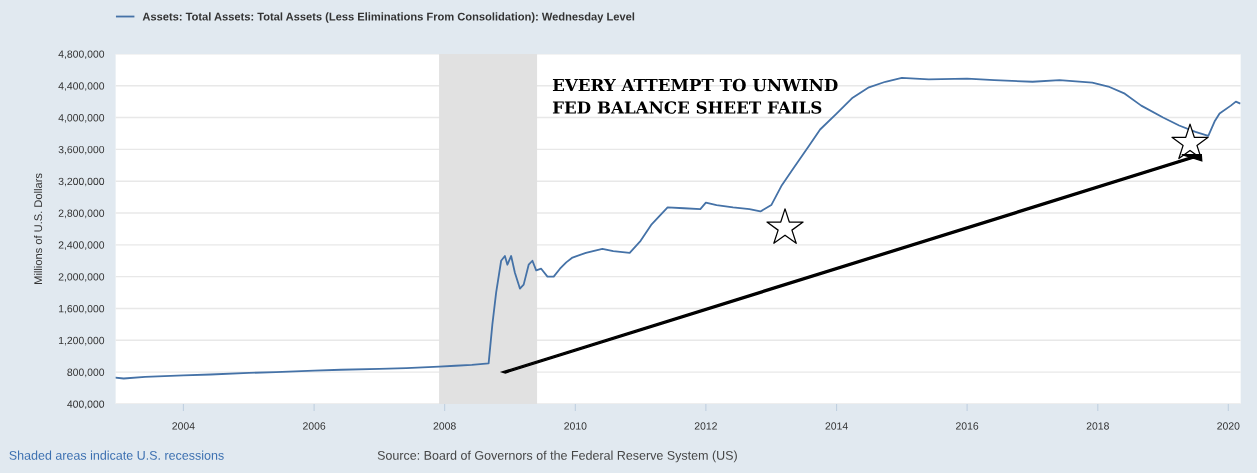  Describe the element at coordinates (705, 426) in the screenshot. I see `x-tick-label: 2012` at that location.